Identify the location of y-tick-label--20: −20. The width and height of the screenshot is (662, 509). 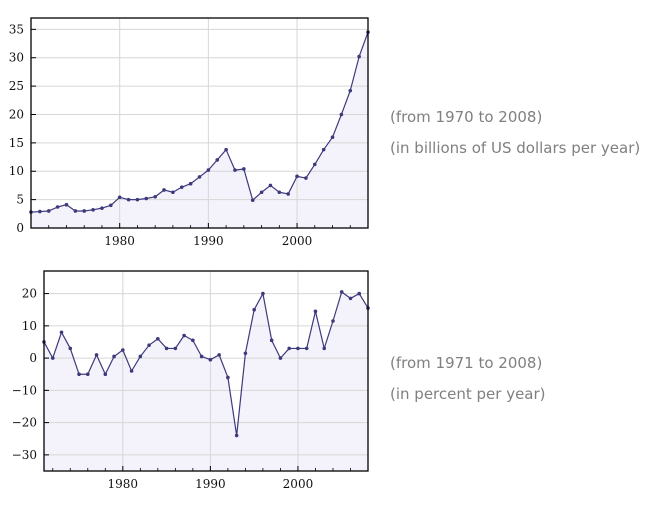
(24, 423).